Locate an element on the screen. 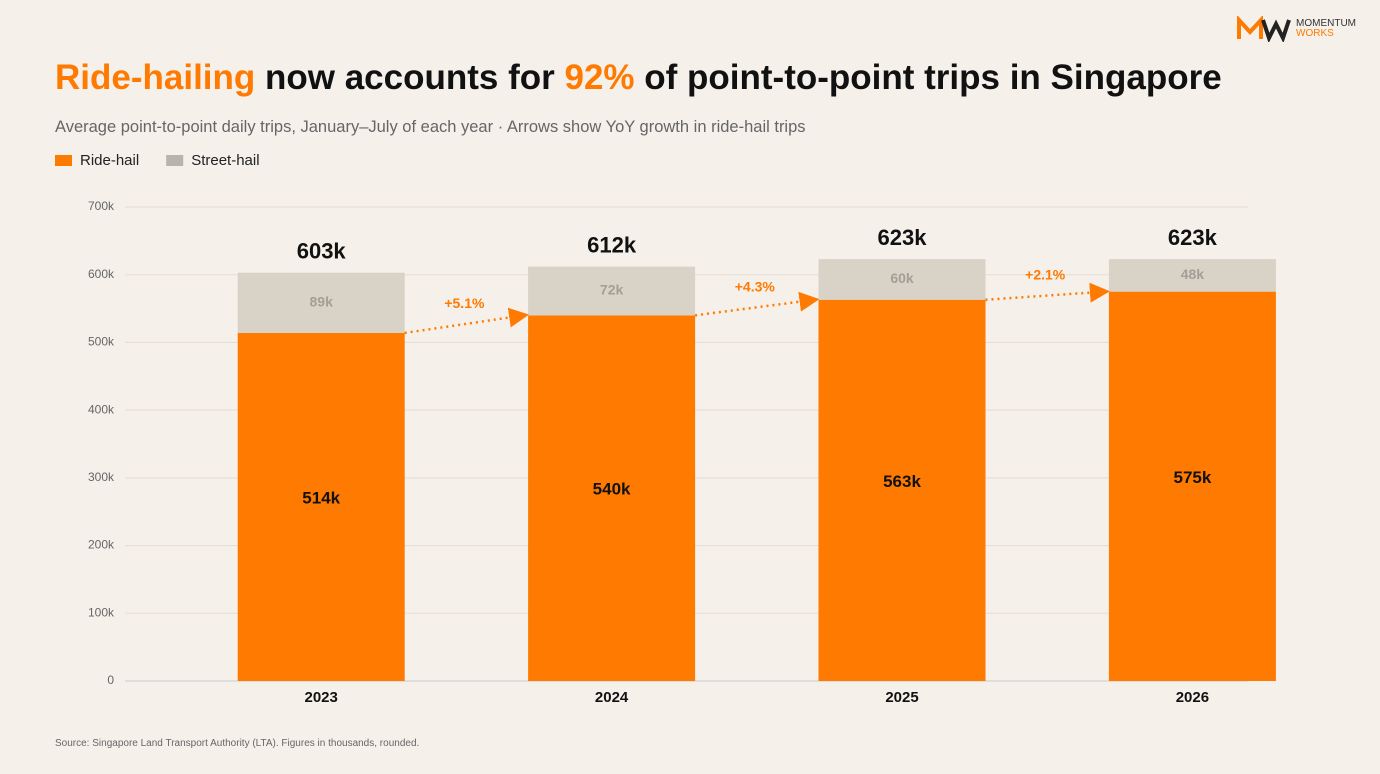 This screenshot has height=774, width=1380. x-tick-label: 2023 is located at coordinates (321, 697).